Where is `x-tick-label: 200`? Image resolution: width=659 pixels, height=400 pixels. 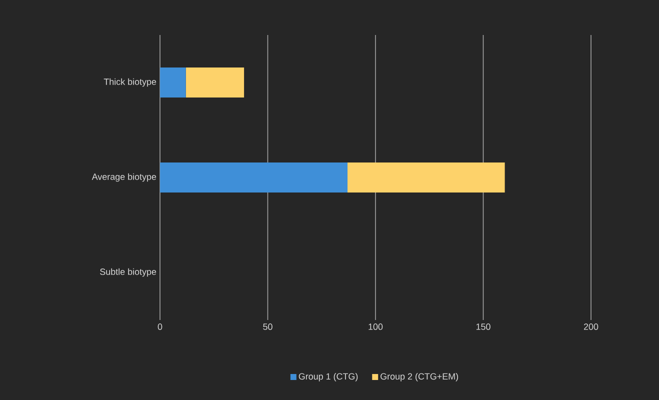 x-tick-label: 200 is located at coordinates (591, 327).